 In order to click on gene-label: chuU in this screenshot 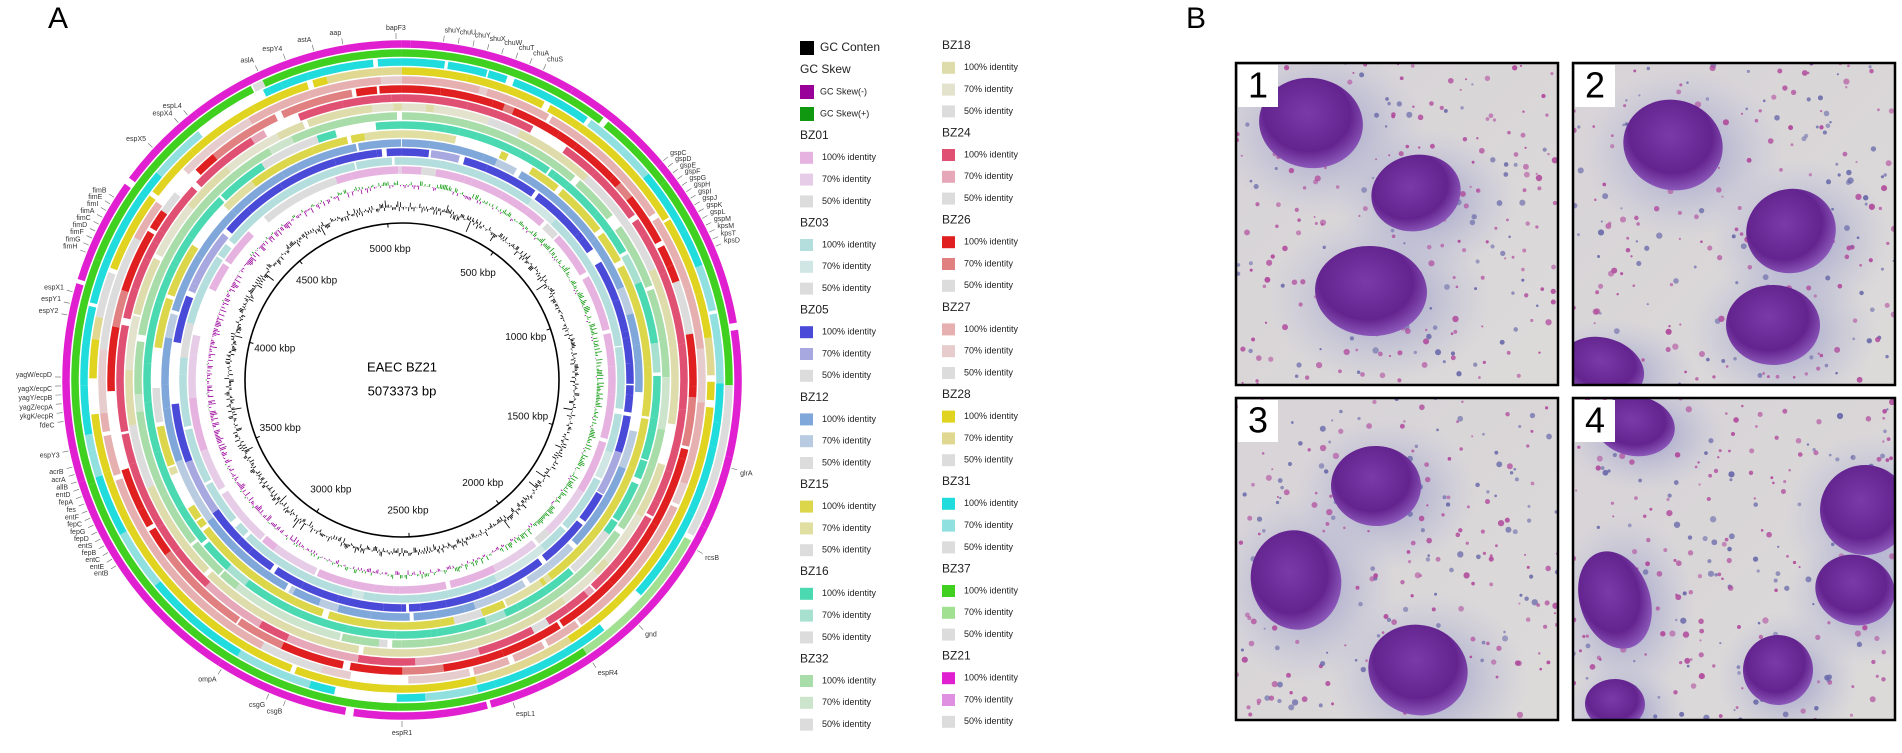, I will do `click(468, 33)`.